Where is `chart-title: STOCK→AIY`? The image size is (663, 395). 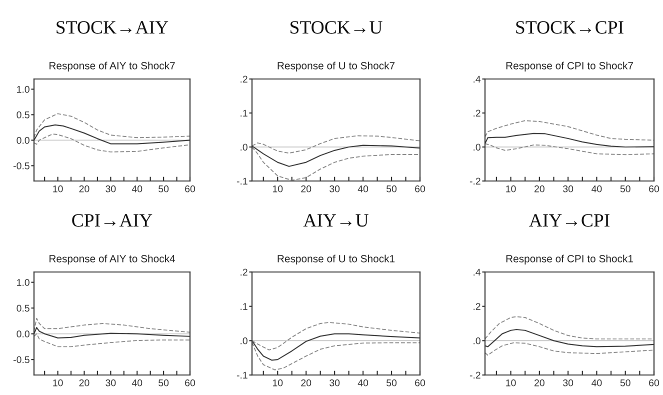
chart-title: STOCK→AIY is located at coordinates (112, 27).